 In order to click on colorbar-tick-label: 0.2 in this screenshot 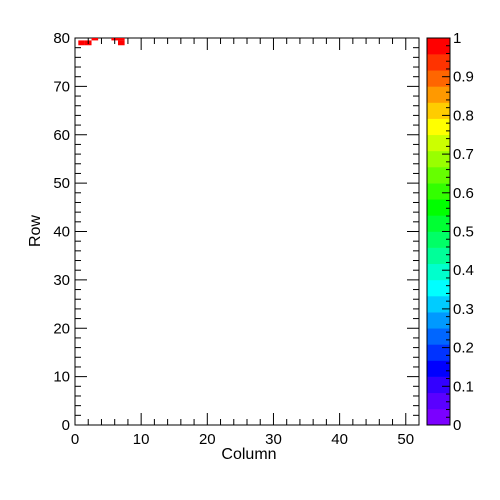, I will do `click(463, 348)`.